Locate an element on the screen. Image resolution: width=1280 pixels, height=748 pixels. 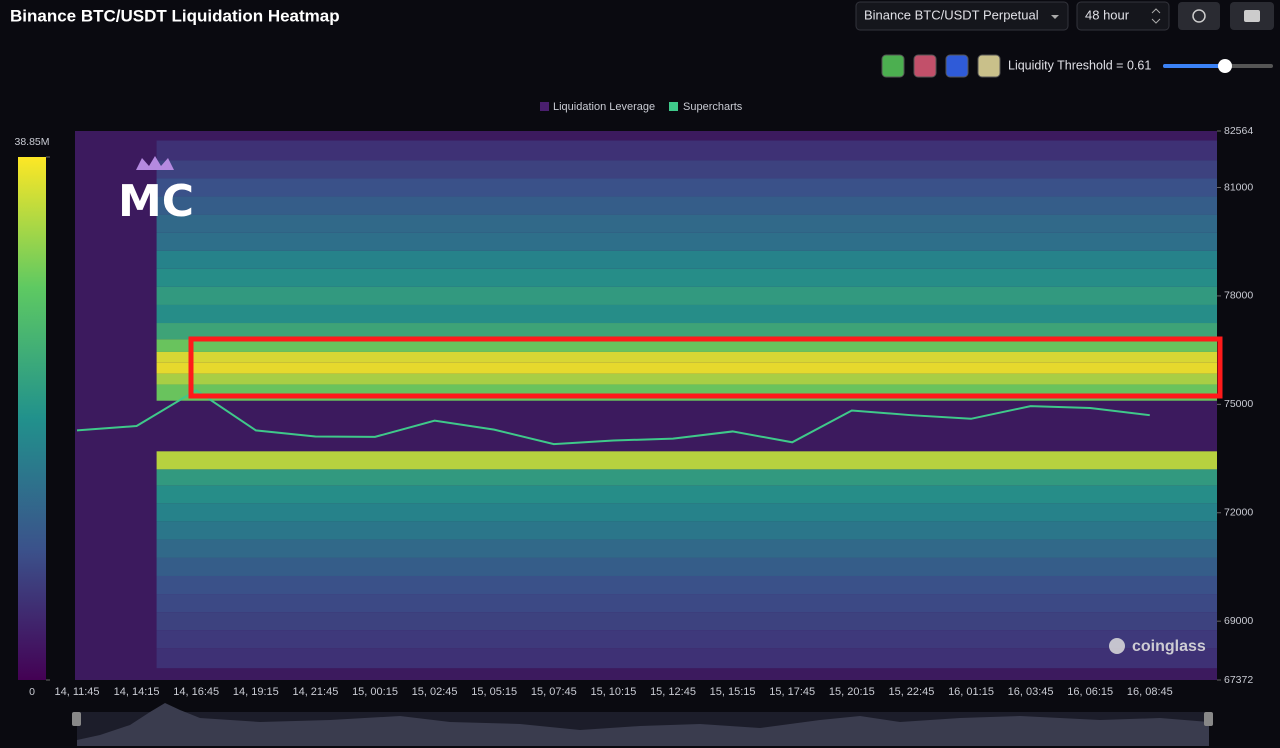
x-tick-label: 15, 05:15 is located at coordinates (494, 692).